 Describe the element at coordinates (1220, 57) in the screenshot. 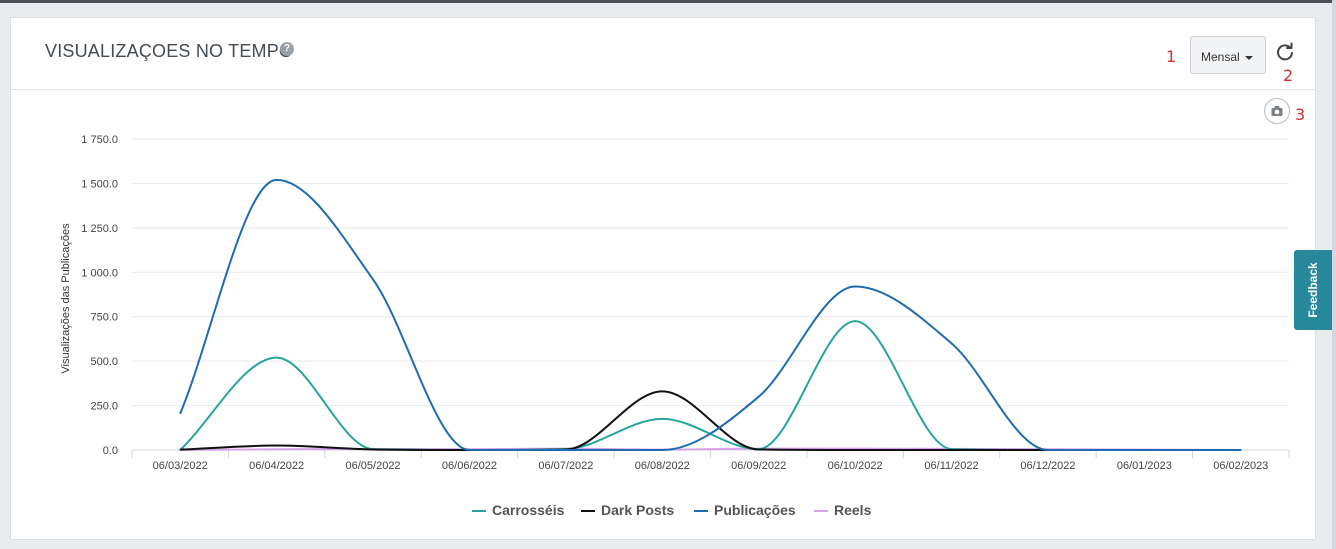

I see `period-dropdown-label: Mensal` at that location.